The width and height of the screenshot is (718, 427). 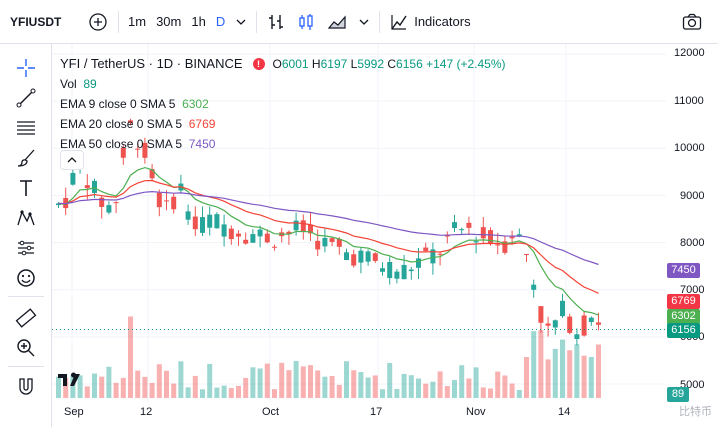 What do you see at coordinates (26, 158) in the screenshot?
I see `brush-tool` at bounding box center [26, 158].